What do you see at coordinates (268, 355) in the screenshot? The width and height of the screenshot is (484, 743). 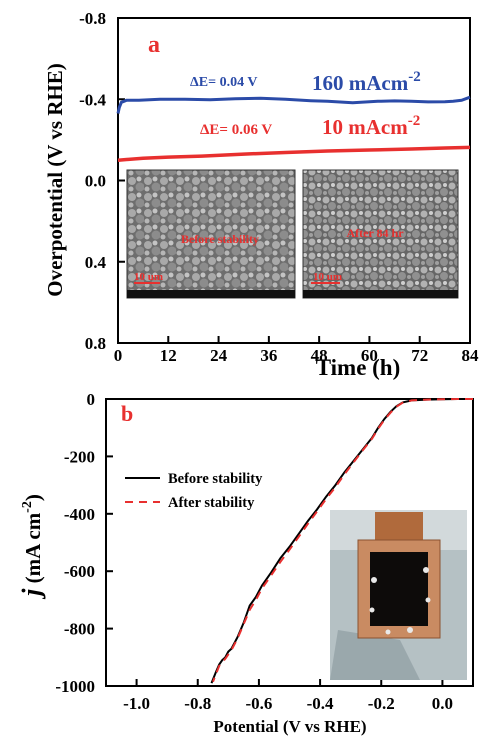 I see `x-tick-label: 36` at bounding box center [268, 355].